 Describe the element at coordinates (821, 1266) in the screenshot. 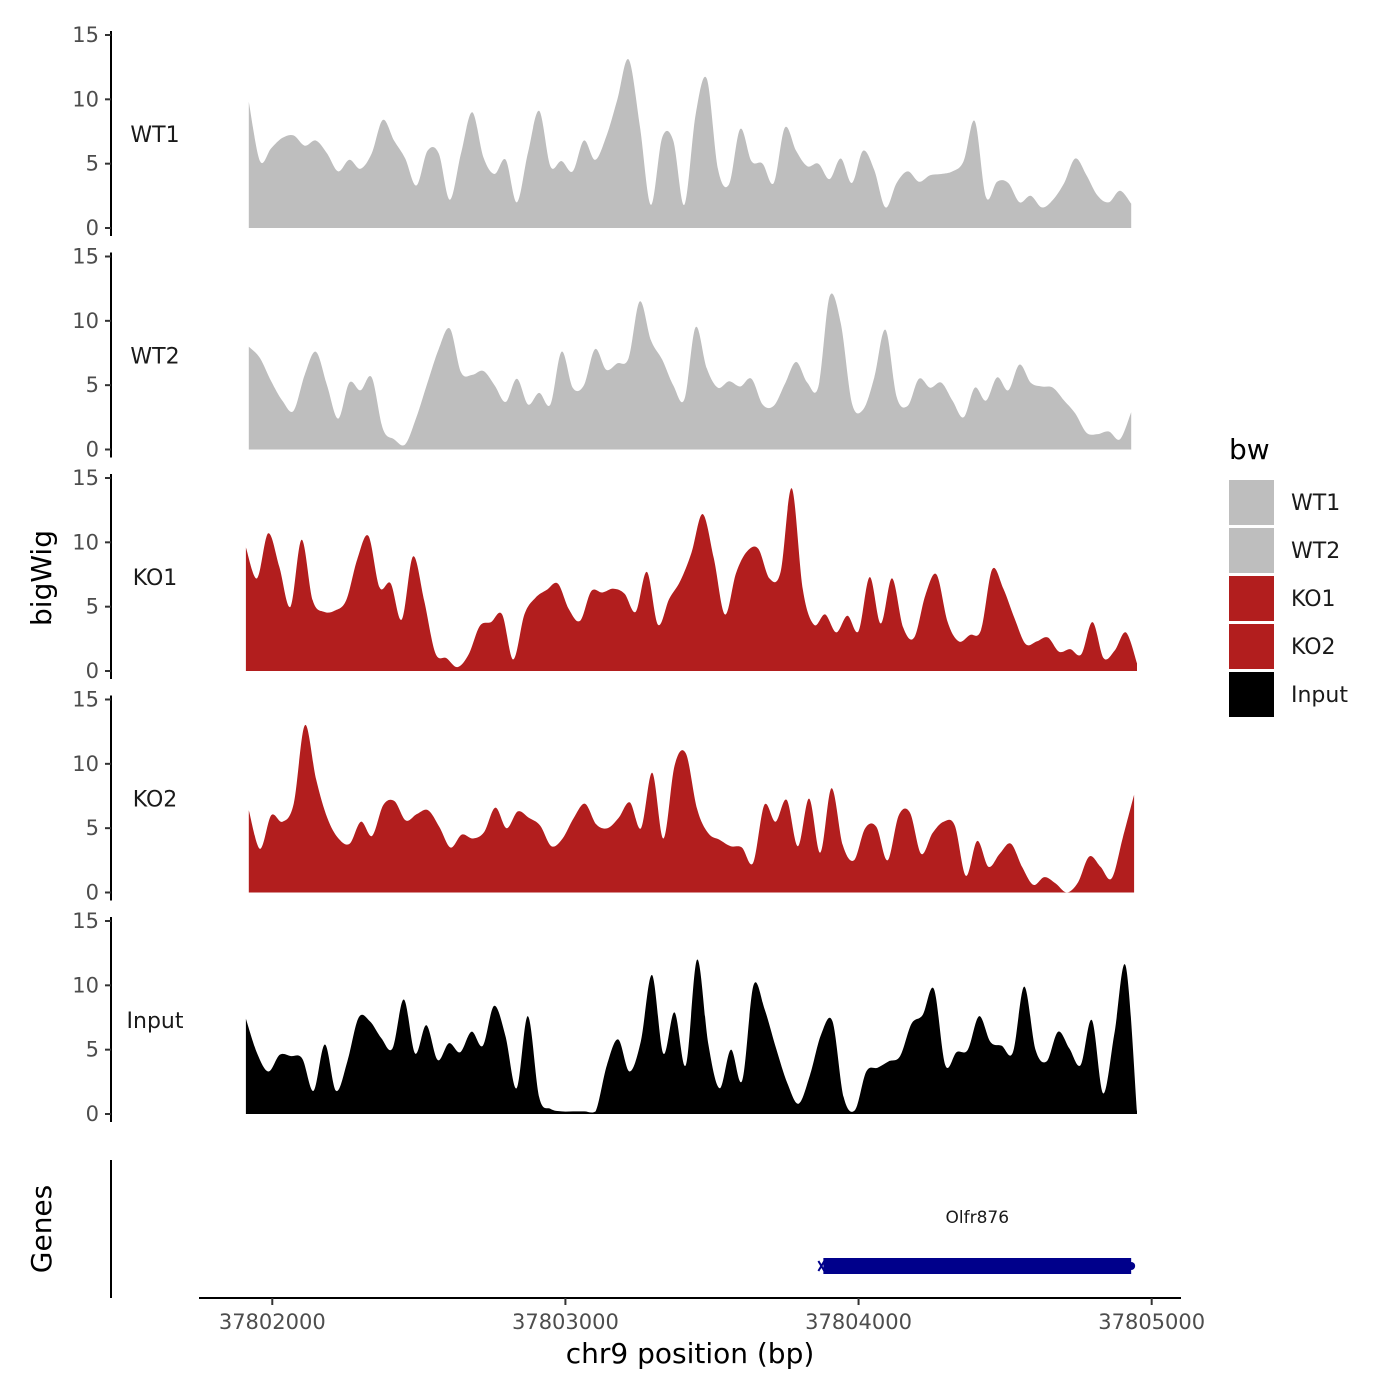

I see `gene-olfr876-start-marker` at that location.